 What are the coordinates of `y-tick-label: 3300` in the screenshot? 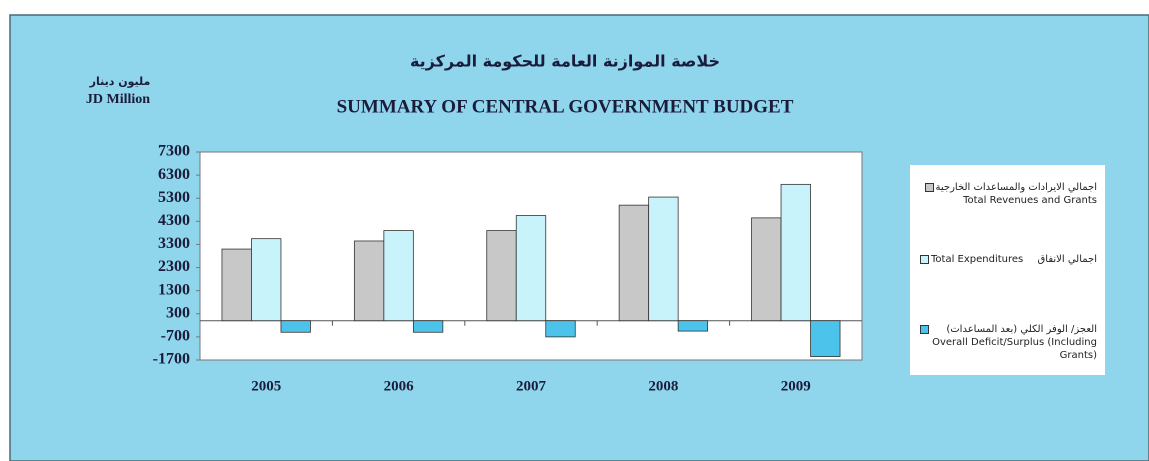 It's located at (174, 243).